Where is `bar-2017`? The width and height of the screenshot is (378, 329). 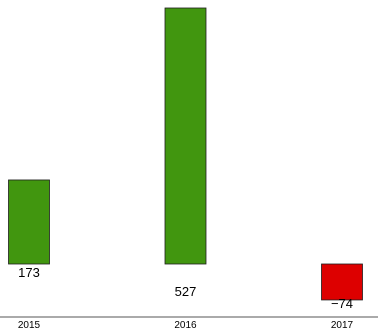
bar-2017 is located at coordinates (342, 282).